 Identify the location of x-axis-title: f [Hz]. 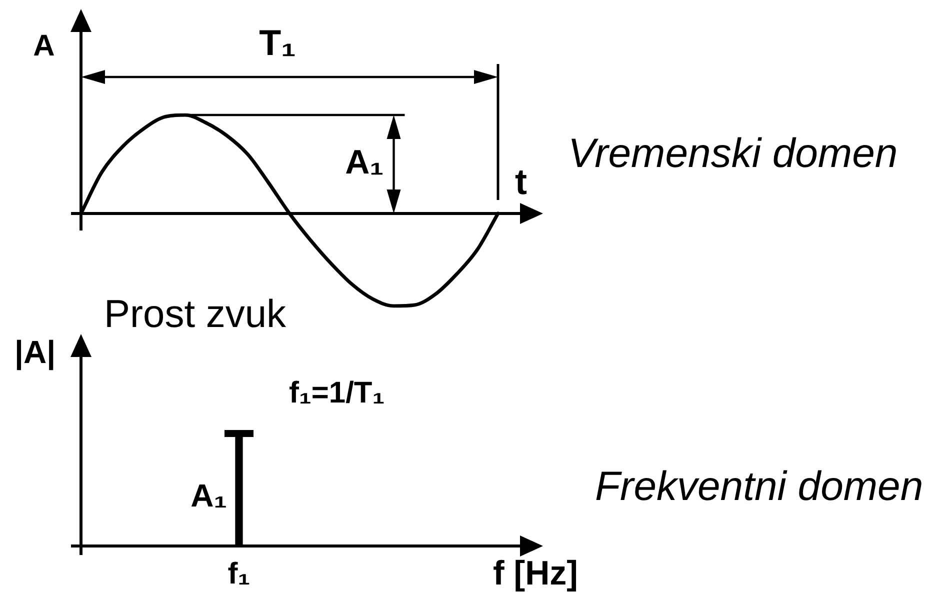
(535, 573).